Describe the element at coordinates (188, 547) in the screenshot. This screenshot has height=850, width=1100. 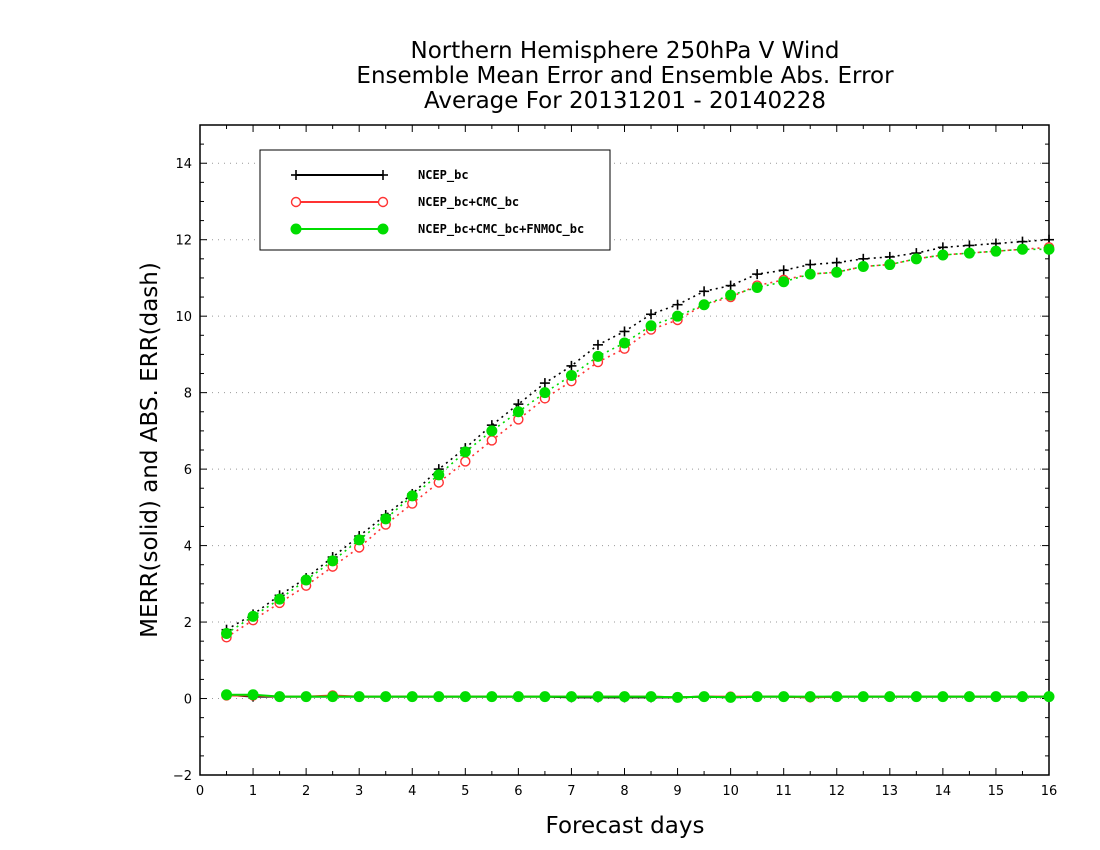
I see `y-tick-label: 4` at that location.